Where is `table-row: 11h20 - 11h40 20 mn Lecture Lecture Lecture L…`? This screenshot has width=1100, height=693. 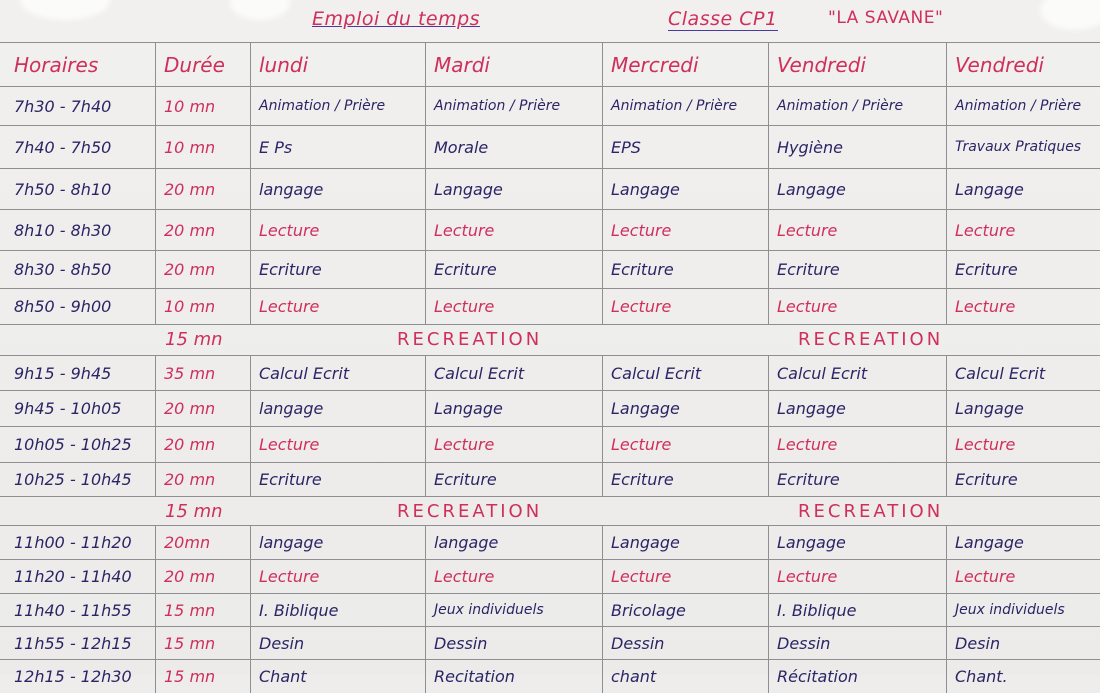
table-row: 11h20 - 11h40 20 mn Lecture Lecture Lecture L… is located at coordinates (550, 576).